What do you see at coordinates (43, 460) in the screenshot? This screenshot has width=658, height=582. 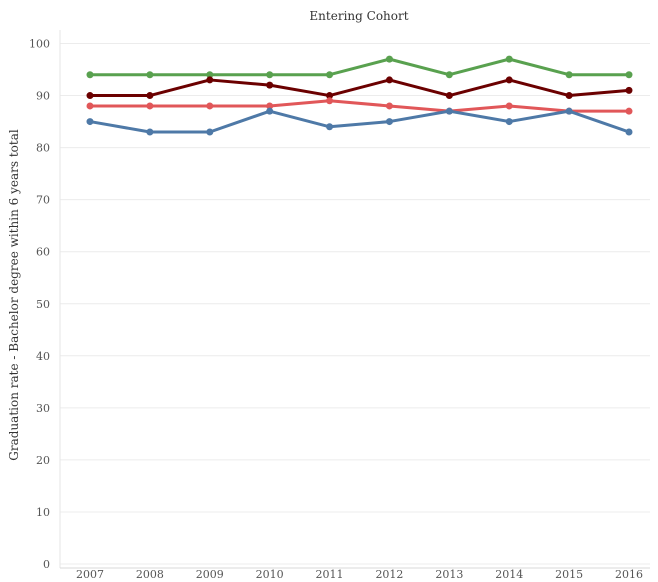 I see `y-tick-label: 20` at bounding box center [43, 460].